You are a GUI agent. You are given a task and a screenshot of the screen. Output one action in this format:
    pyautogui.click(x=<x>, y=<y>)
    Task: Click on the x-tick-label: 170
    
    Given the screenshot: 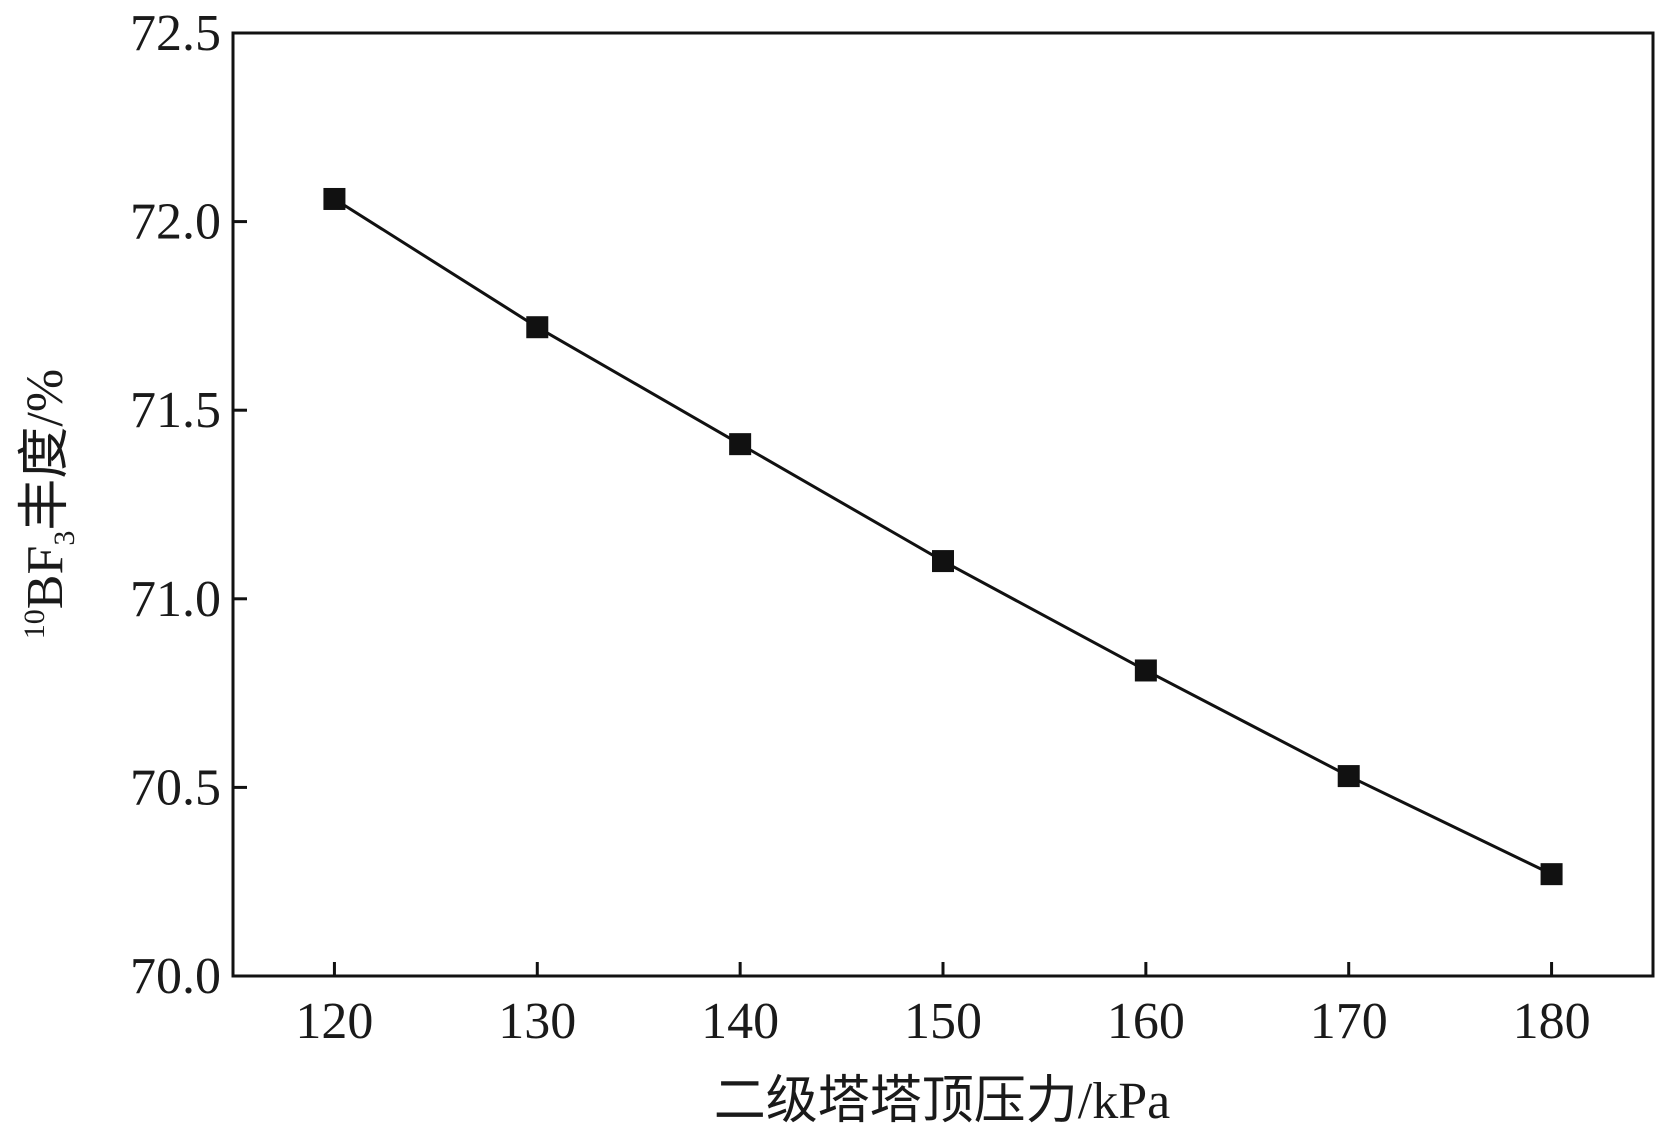 What is the action you would take?
    pyautogui.click(x=1349, y=1021)
    